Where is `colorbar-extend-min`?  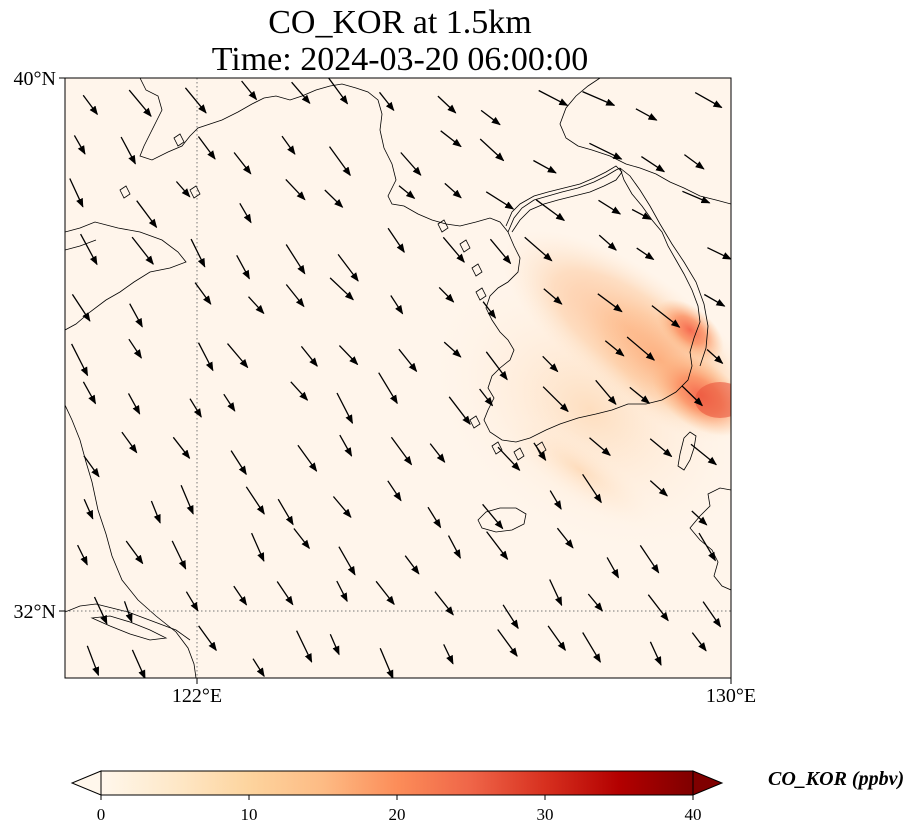 colorbar-extend-min is located at coordinates (86, 783).